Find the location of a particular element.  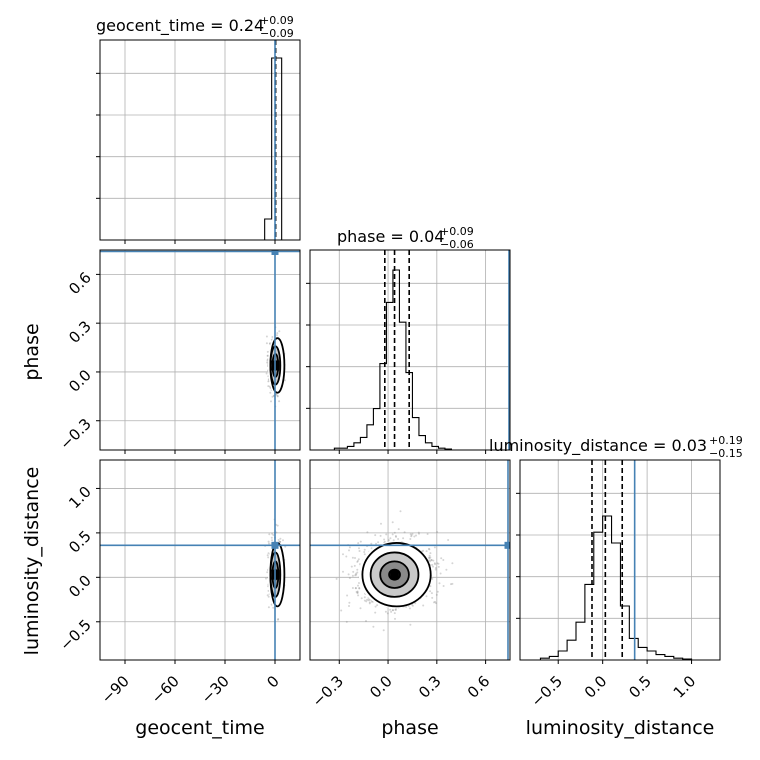

hist-phase is located at coordinates (393, 359).